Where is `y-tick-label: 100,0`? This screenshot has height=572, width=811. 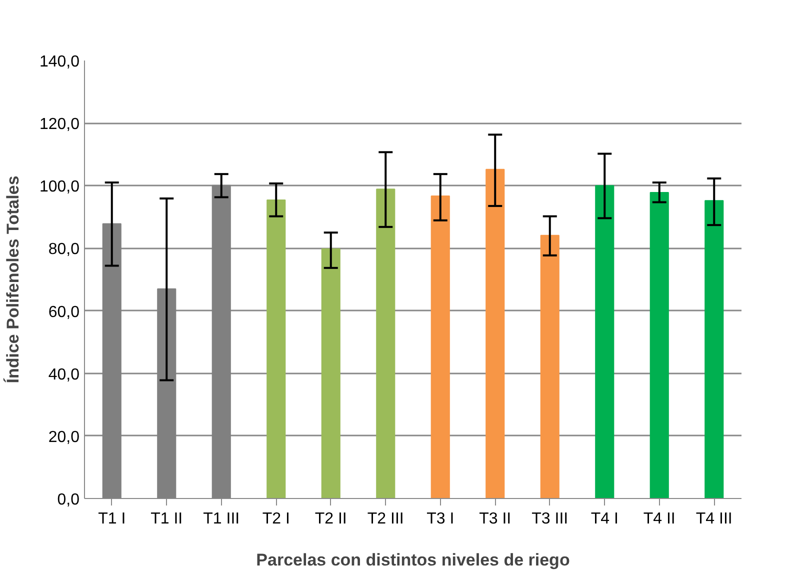 y-tick-label: 100,0 is located at coordinates (59, 187).